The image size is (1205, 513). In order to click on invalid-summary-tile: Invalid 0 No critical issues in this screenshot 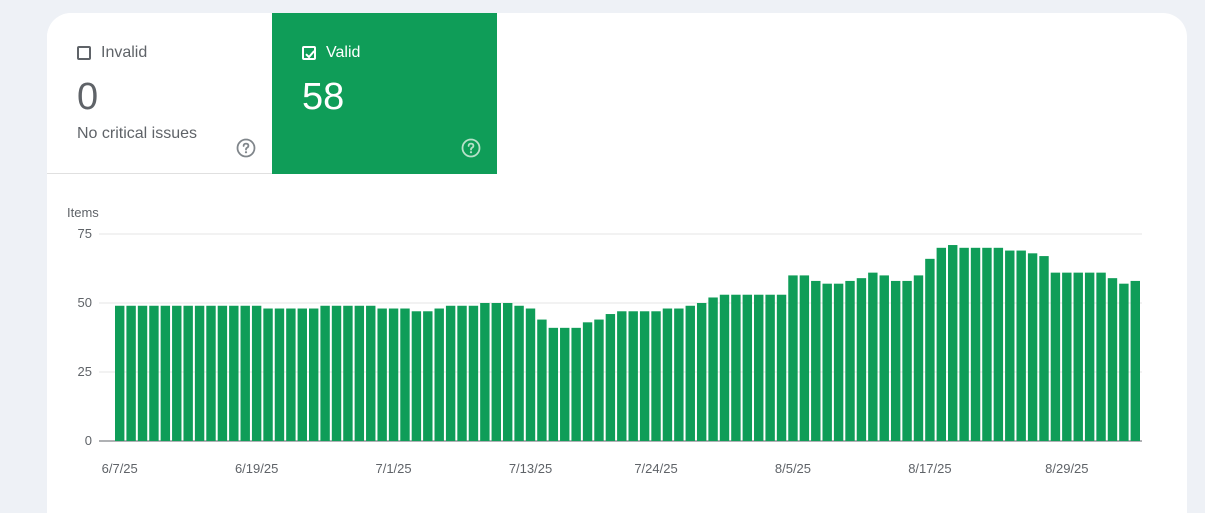, I will do `click(159, 93)`.